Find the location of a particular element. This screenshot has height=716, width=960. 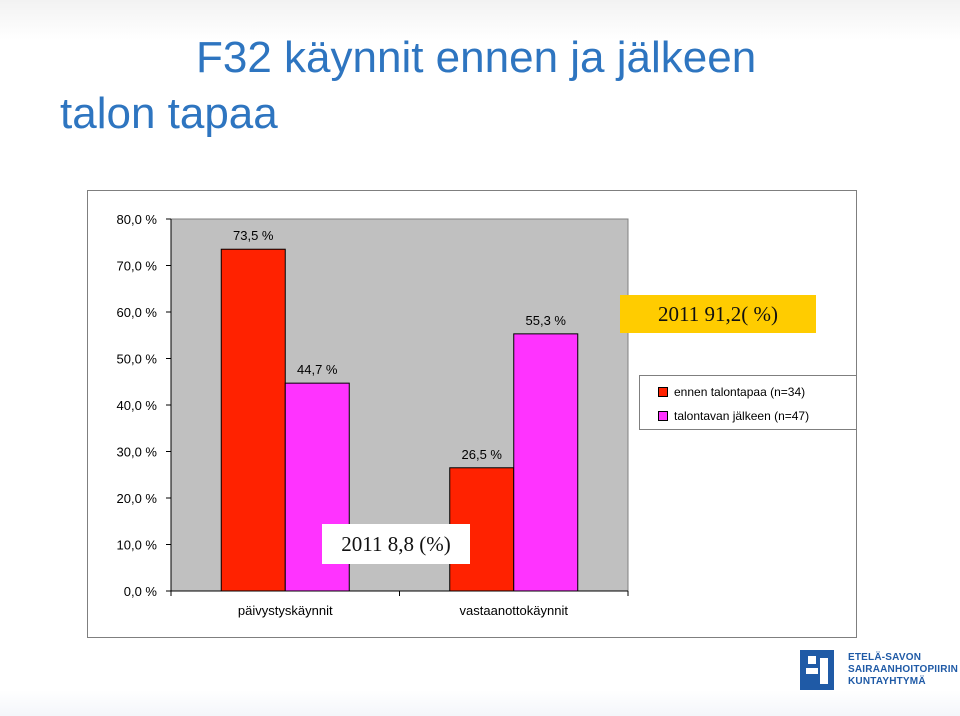

y-tick-label: 70,0 % is located at coordinates (137, 266).